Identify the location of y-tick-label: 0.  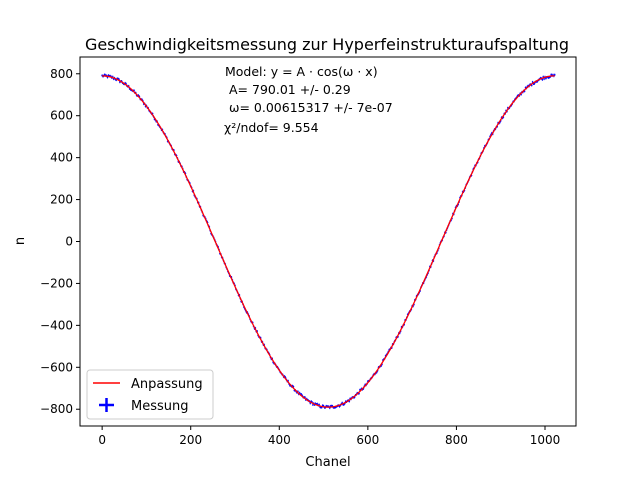
(69, 242).